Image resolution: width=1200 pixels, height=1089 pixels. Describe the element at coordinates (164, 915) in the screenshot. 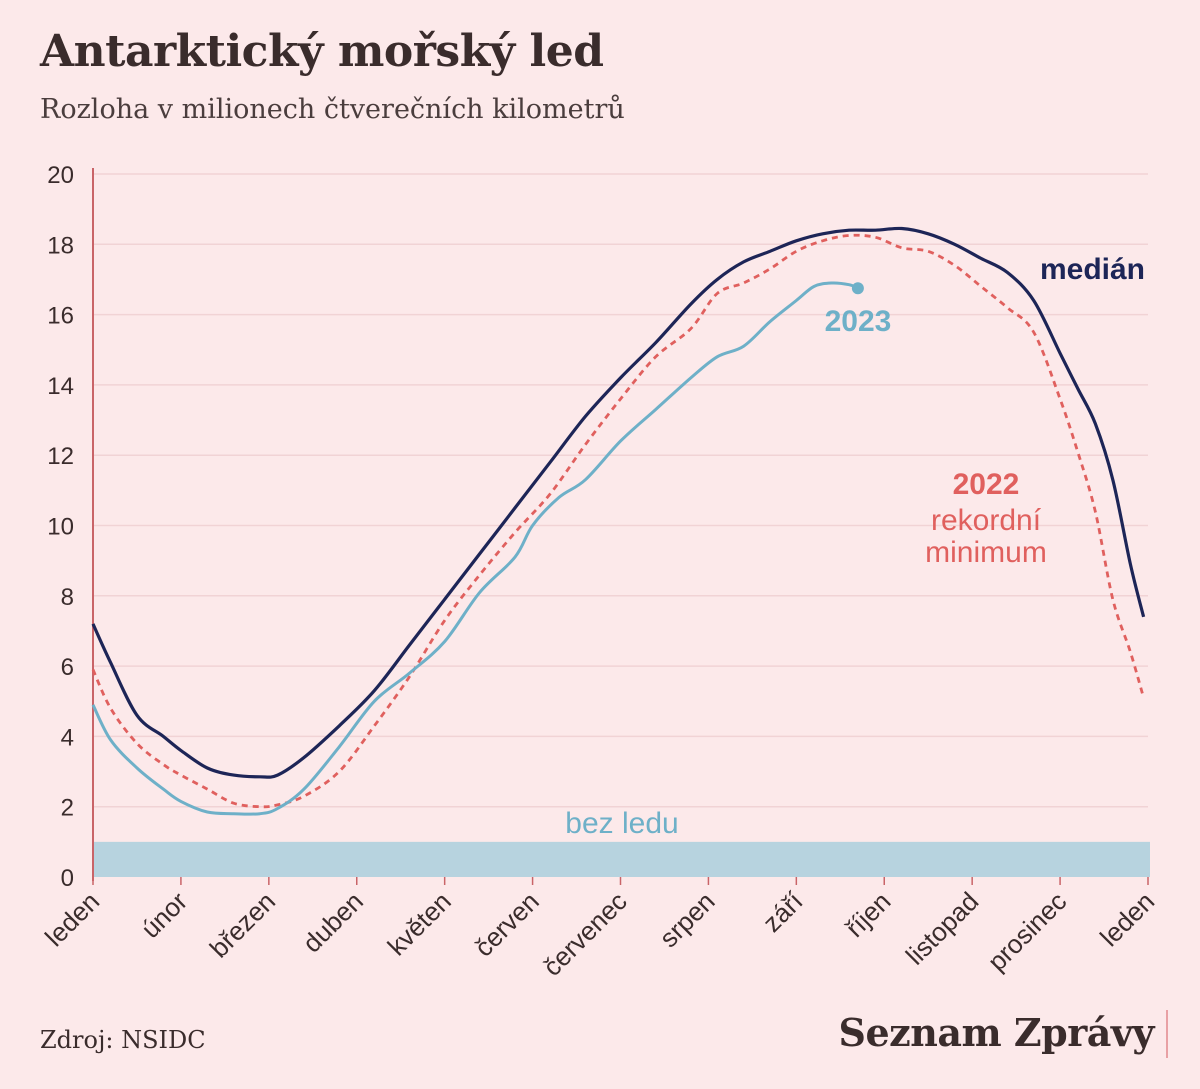

I see `x-tick-label: únor` at that location.